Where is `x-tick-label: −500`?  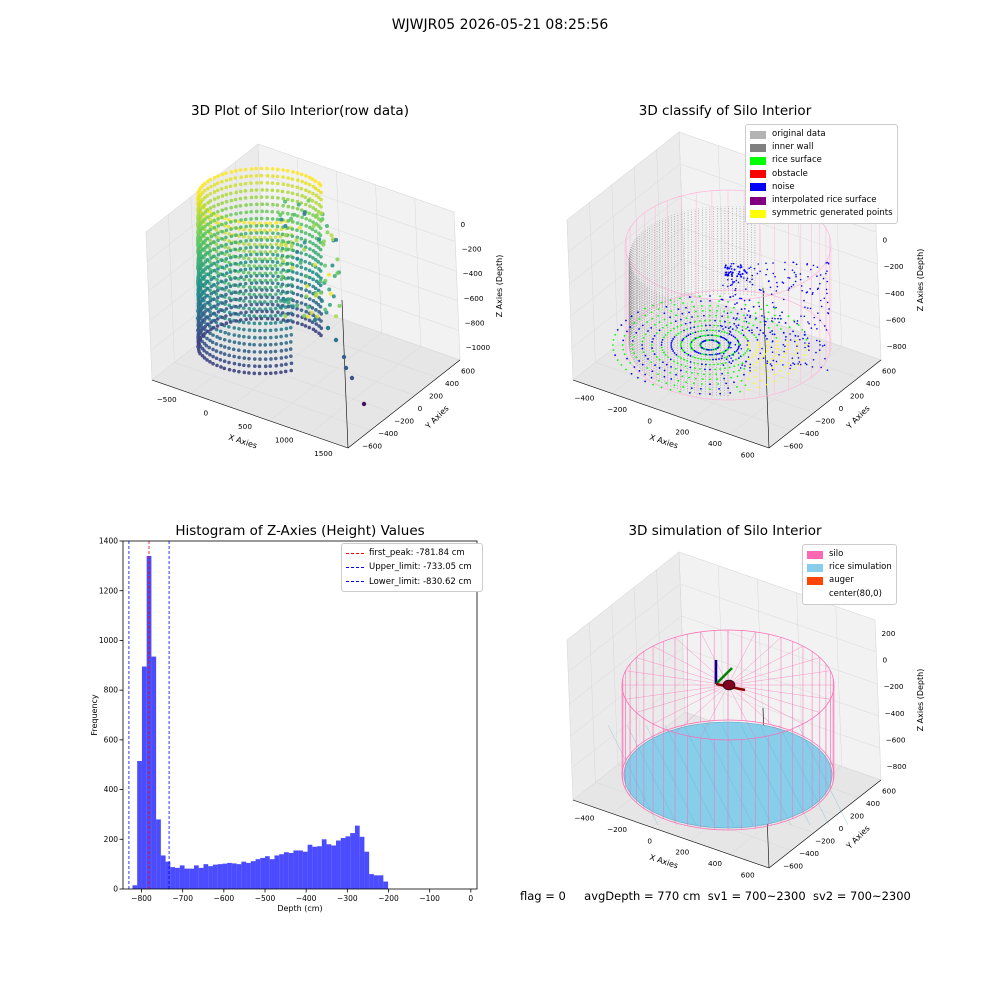
x-tick-label: −500 is located at coordinates (167, 399).